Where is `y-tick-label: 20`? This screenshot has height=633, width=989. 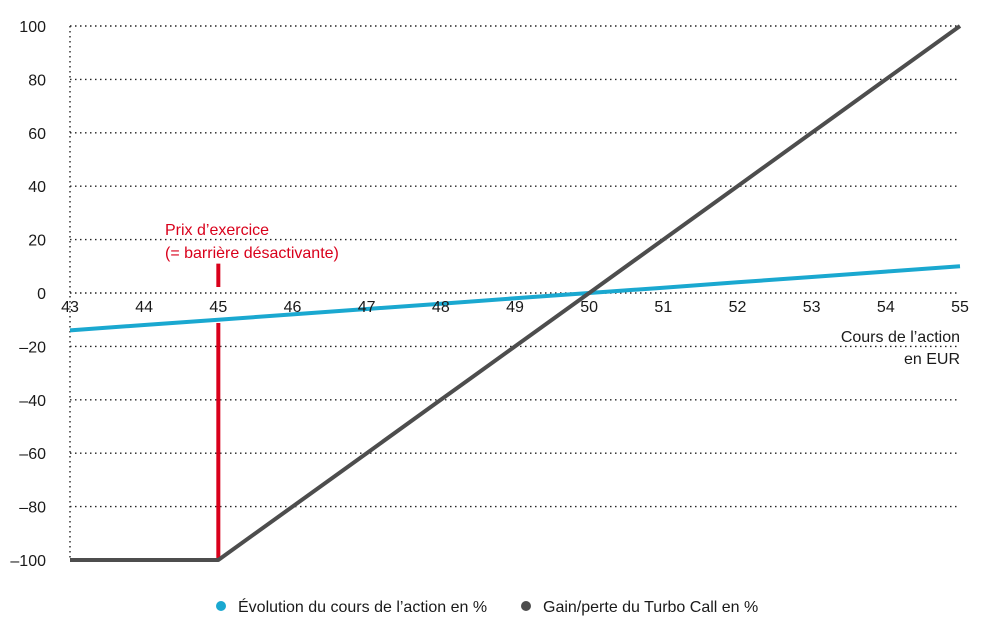
y-tick-label: 20 is located at coordinates (37, 241).